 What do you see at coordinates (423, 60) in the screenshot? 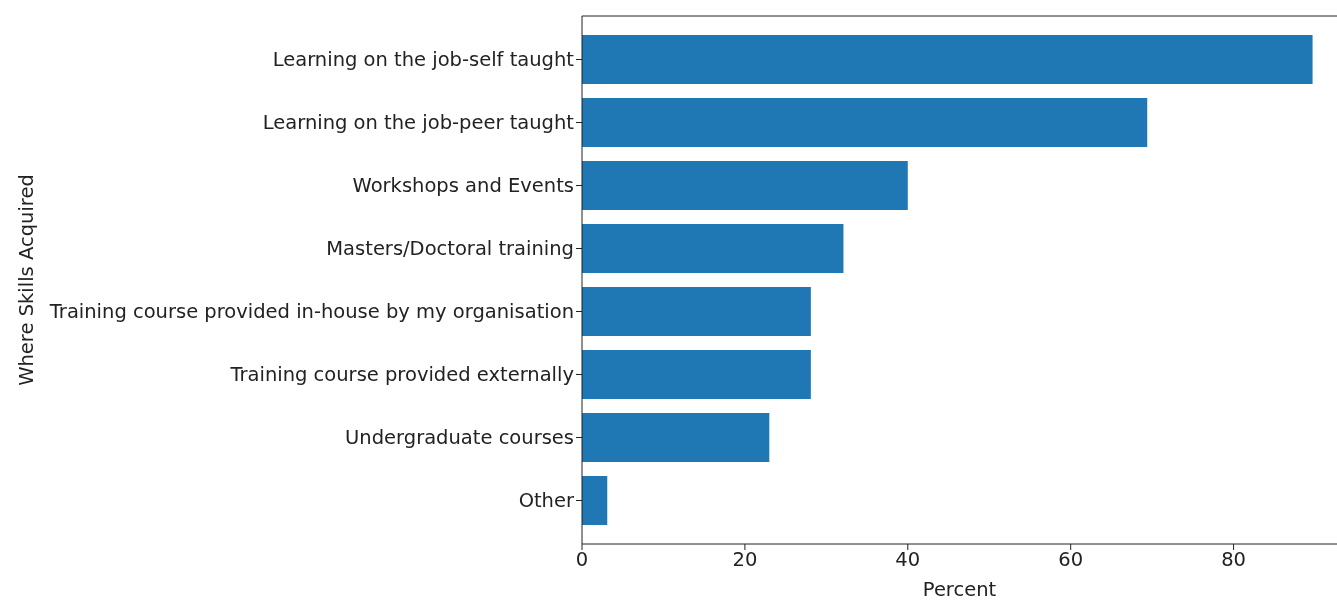
I see `y-tick-label: Learning on the job-self taught` at bounding box center [423, 60].